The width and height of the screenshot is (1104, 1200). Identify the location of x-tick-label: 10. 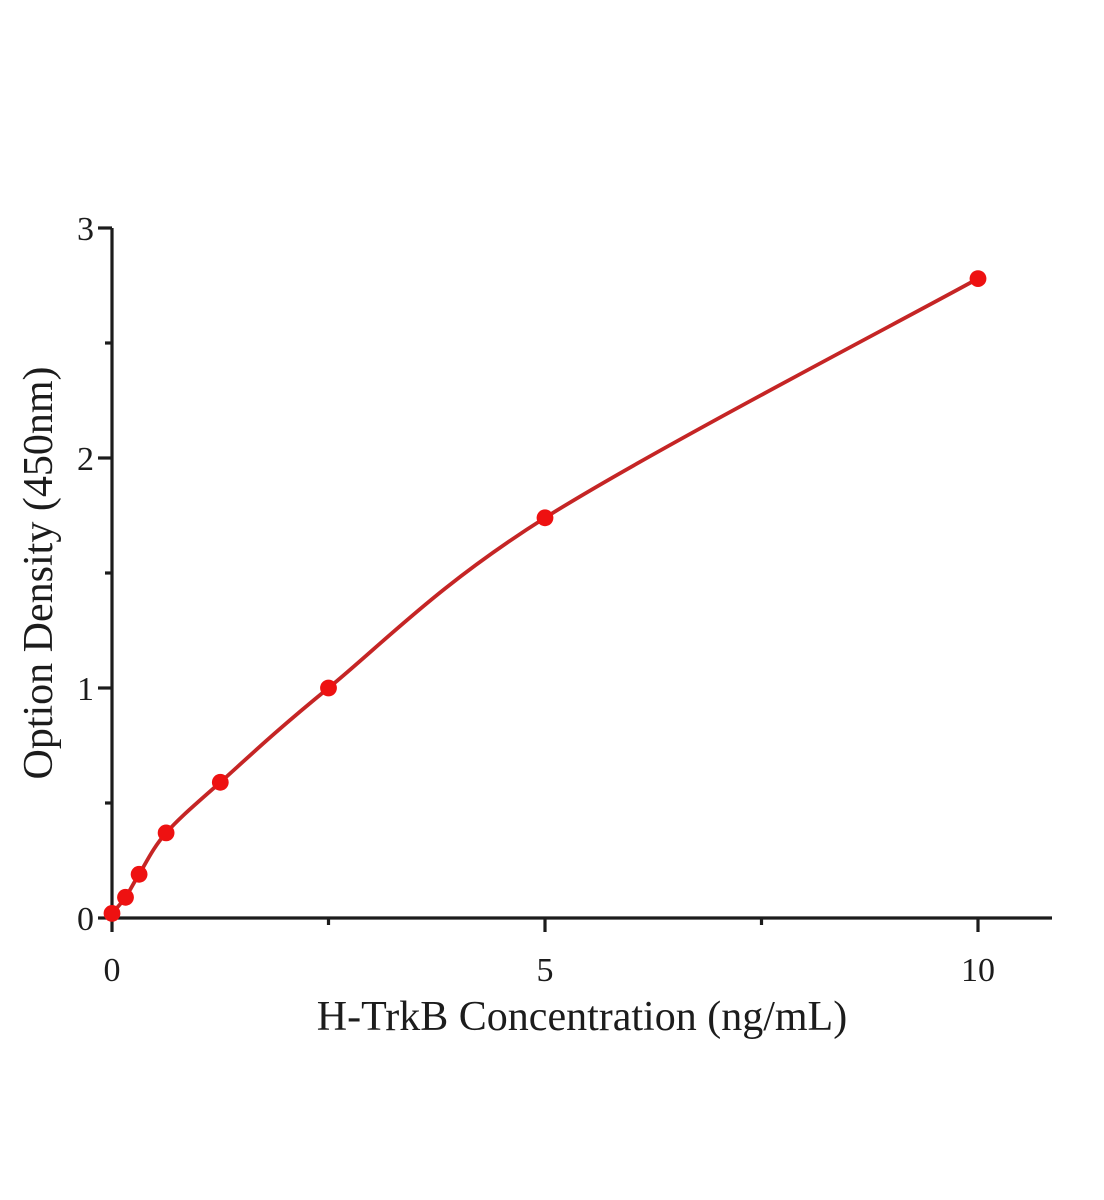
(978, 970).